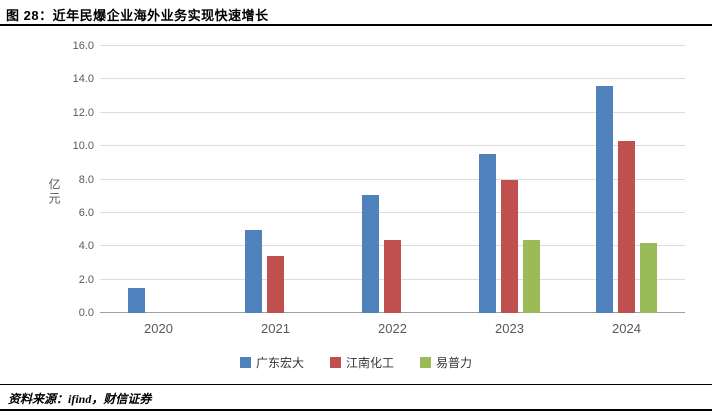  What do you see at coordinates (54, 192) in the screenshot?
I see `y-axis-title: 亿元` at bounding box center [54, 192].